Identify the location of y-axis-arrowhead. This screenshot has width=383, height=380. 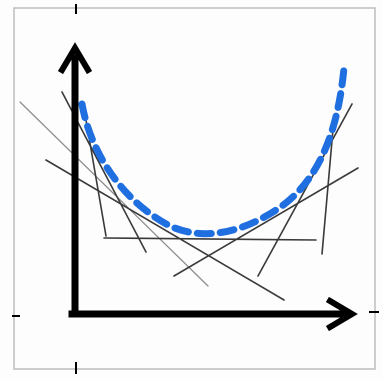
(75, 58).